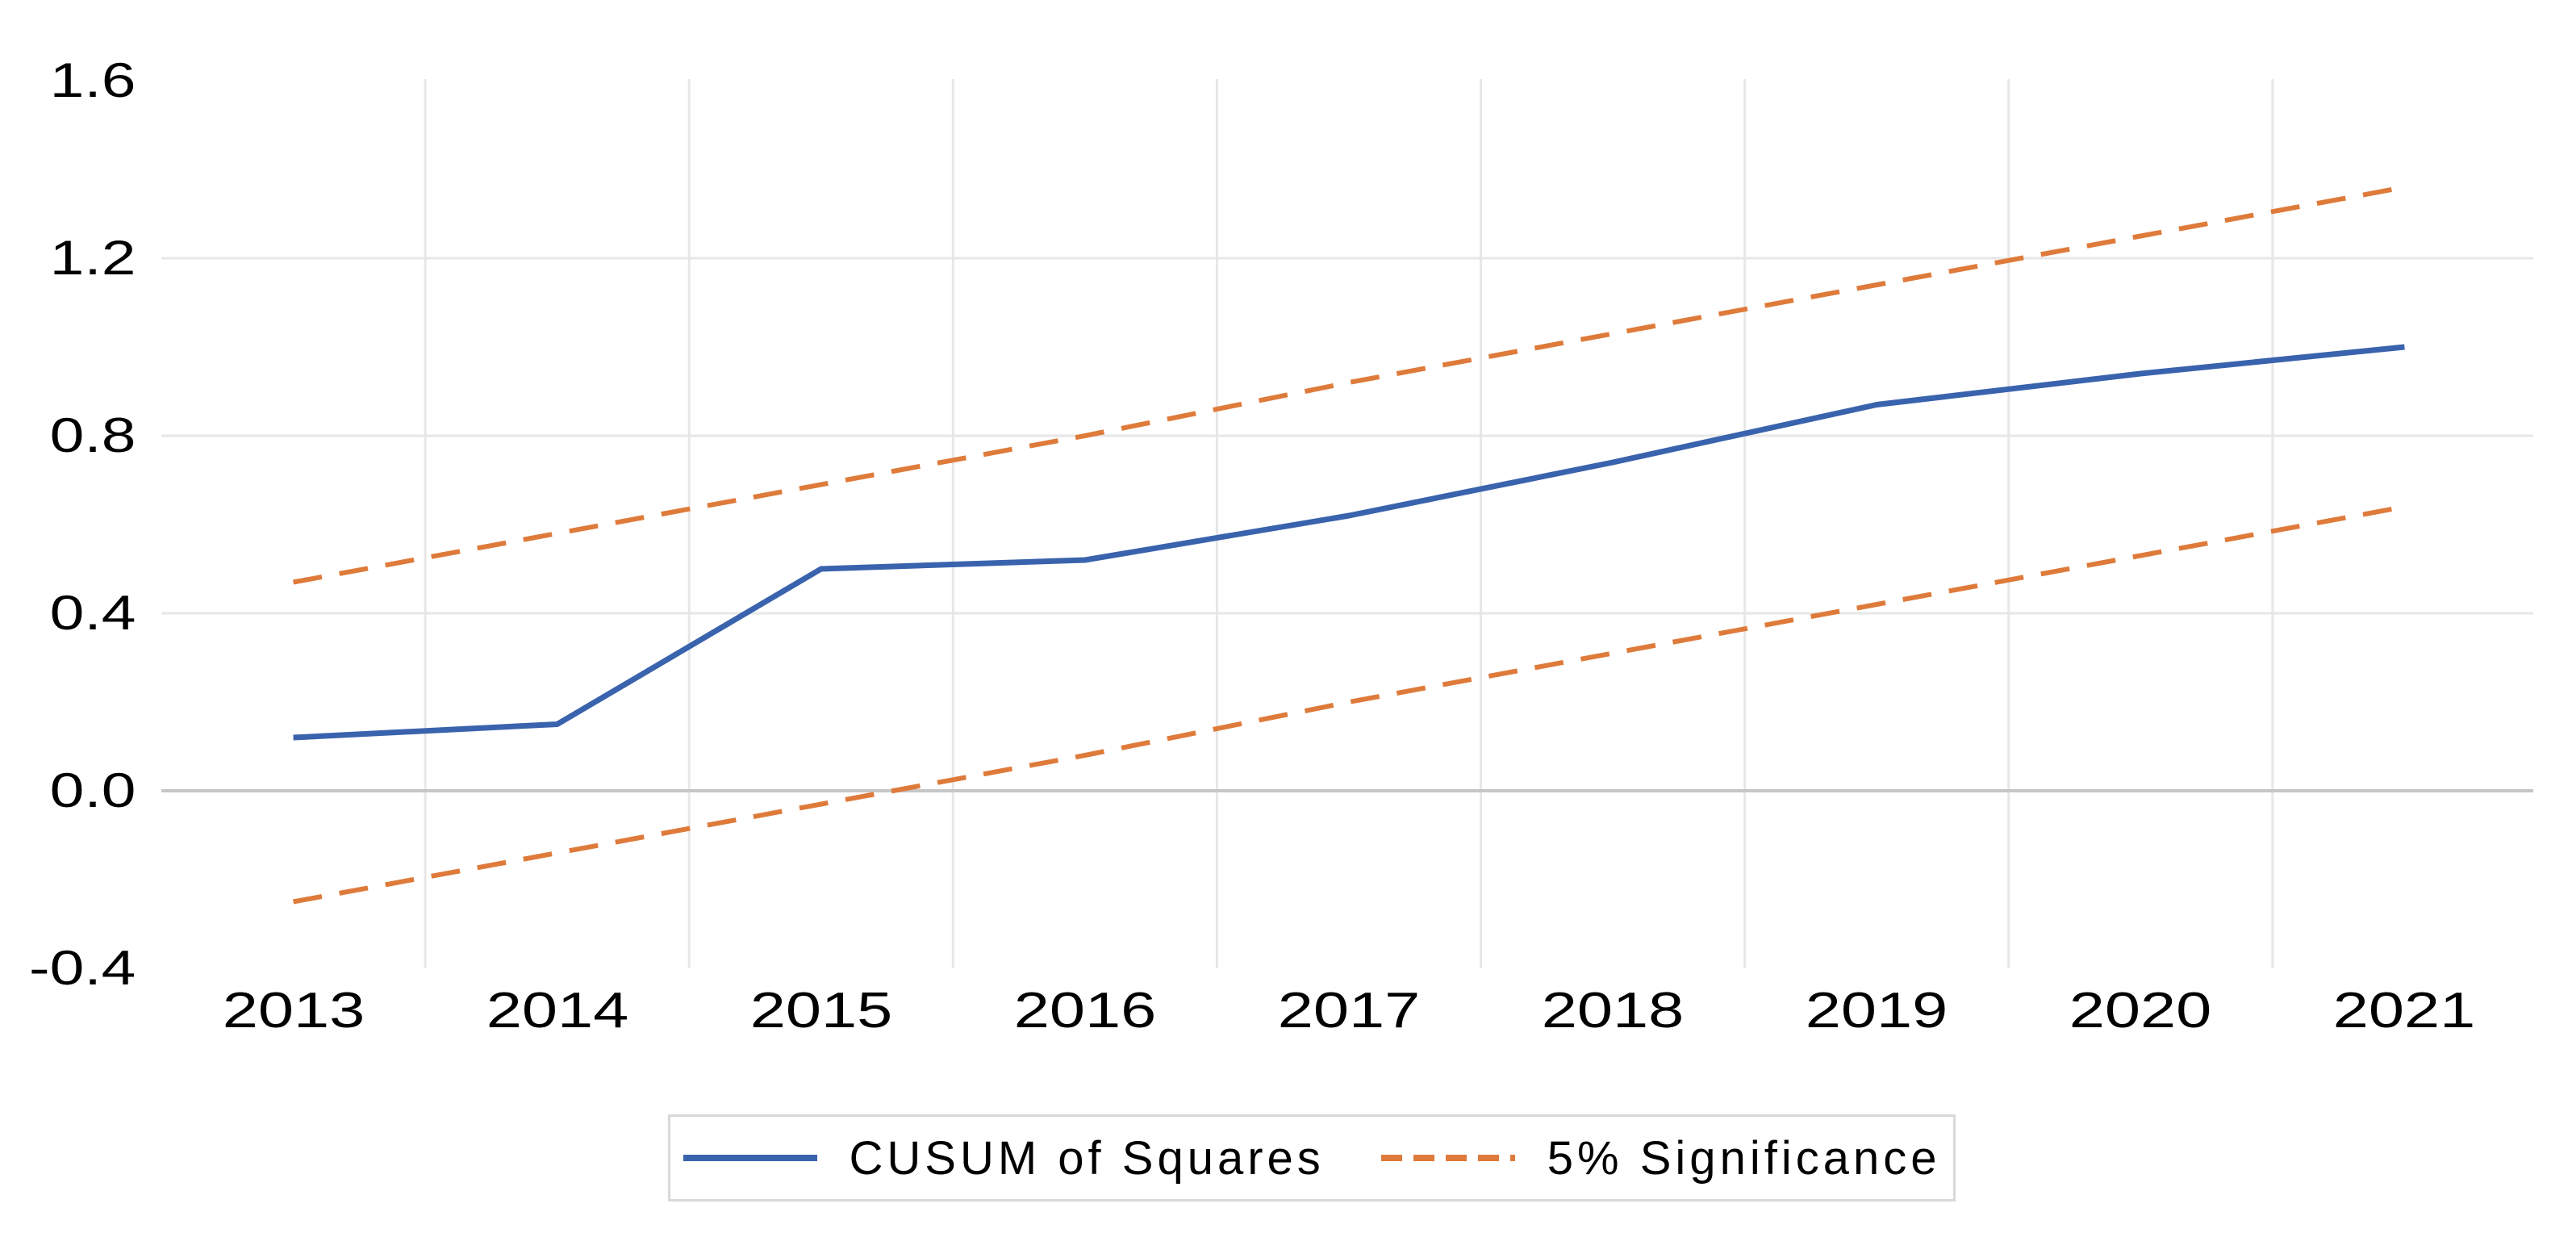 The width and height of the screenshot is (2576, 1233). I want to click on legend: CUSUM of Squares 5% Significance, so click(1312, 1158).